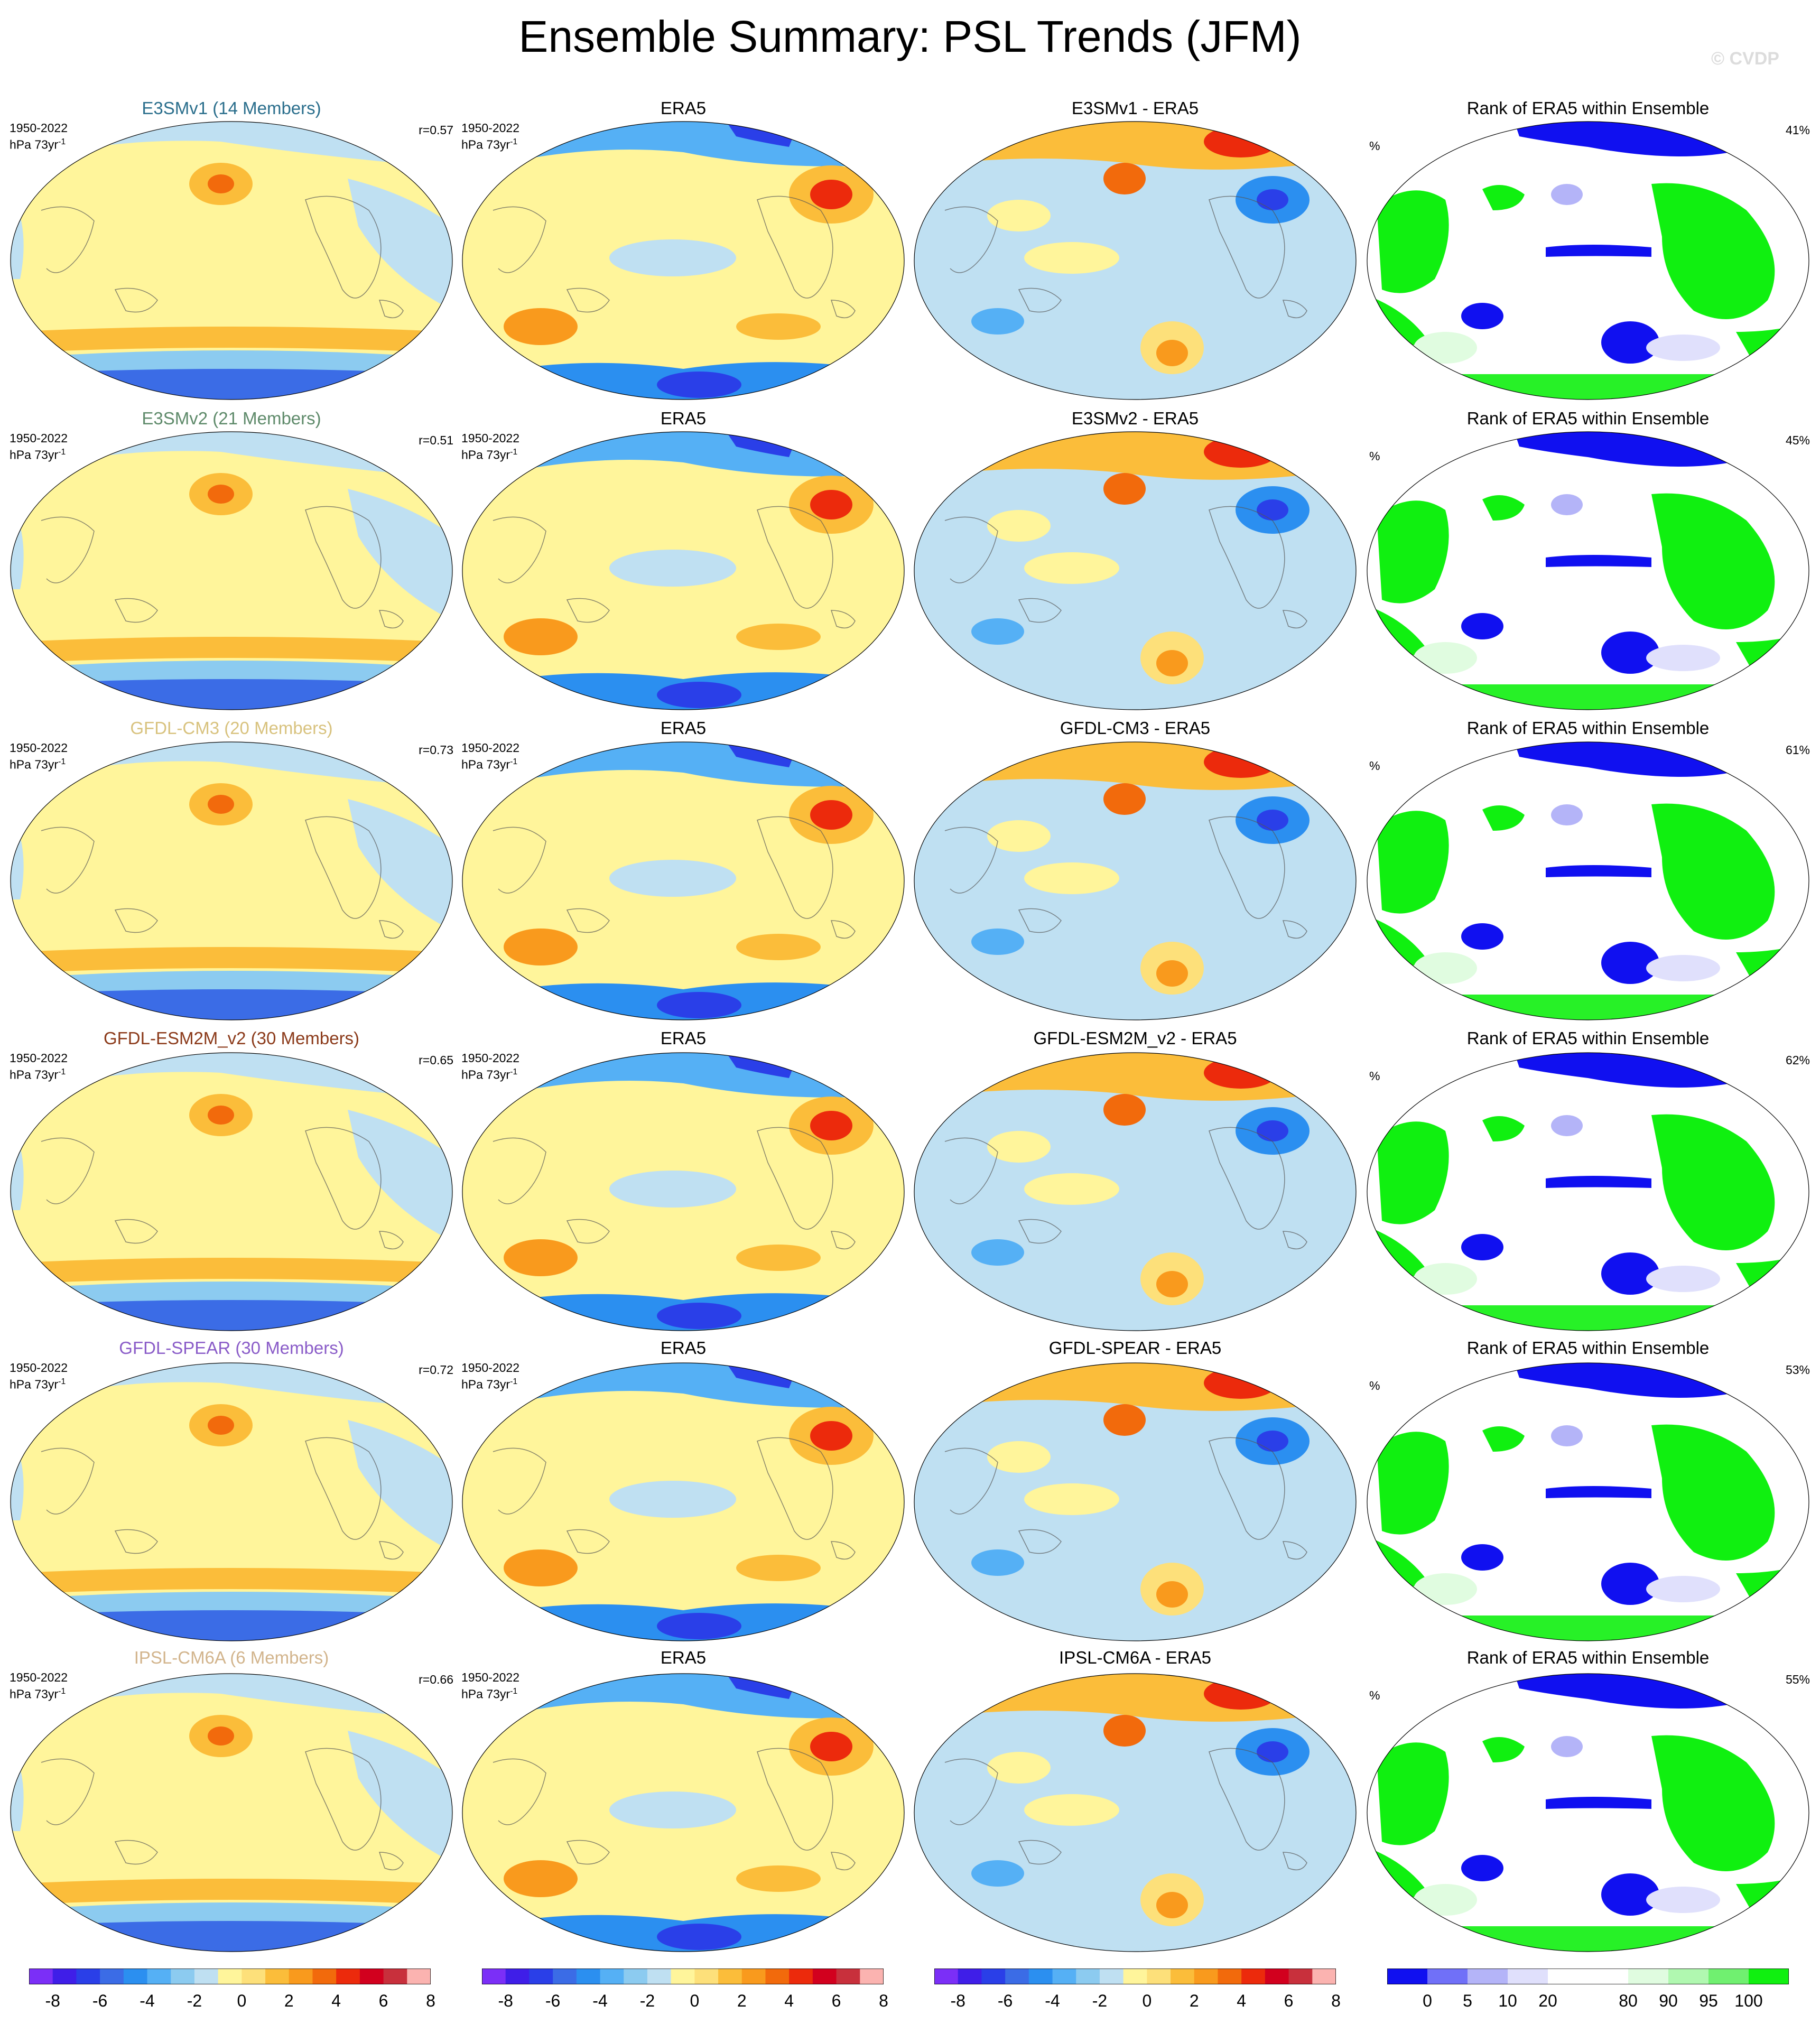 This screenshot has height=2024, width=1820. I want to click on rank-colorbar, so click(1588, 1976).